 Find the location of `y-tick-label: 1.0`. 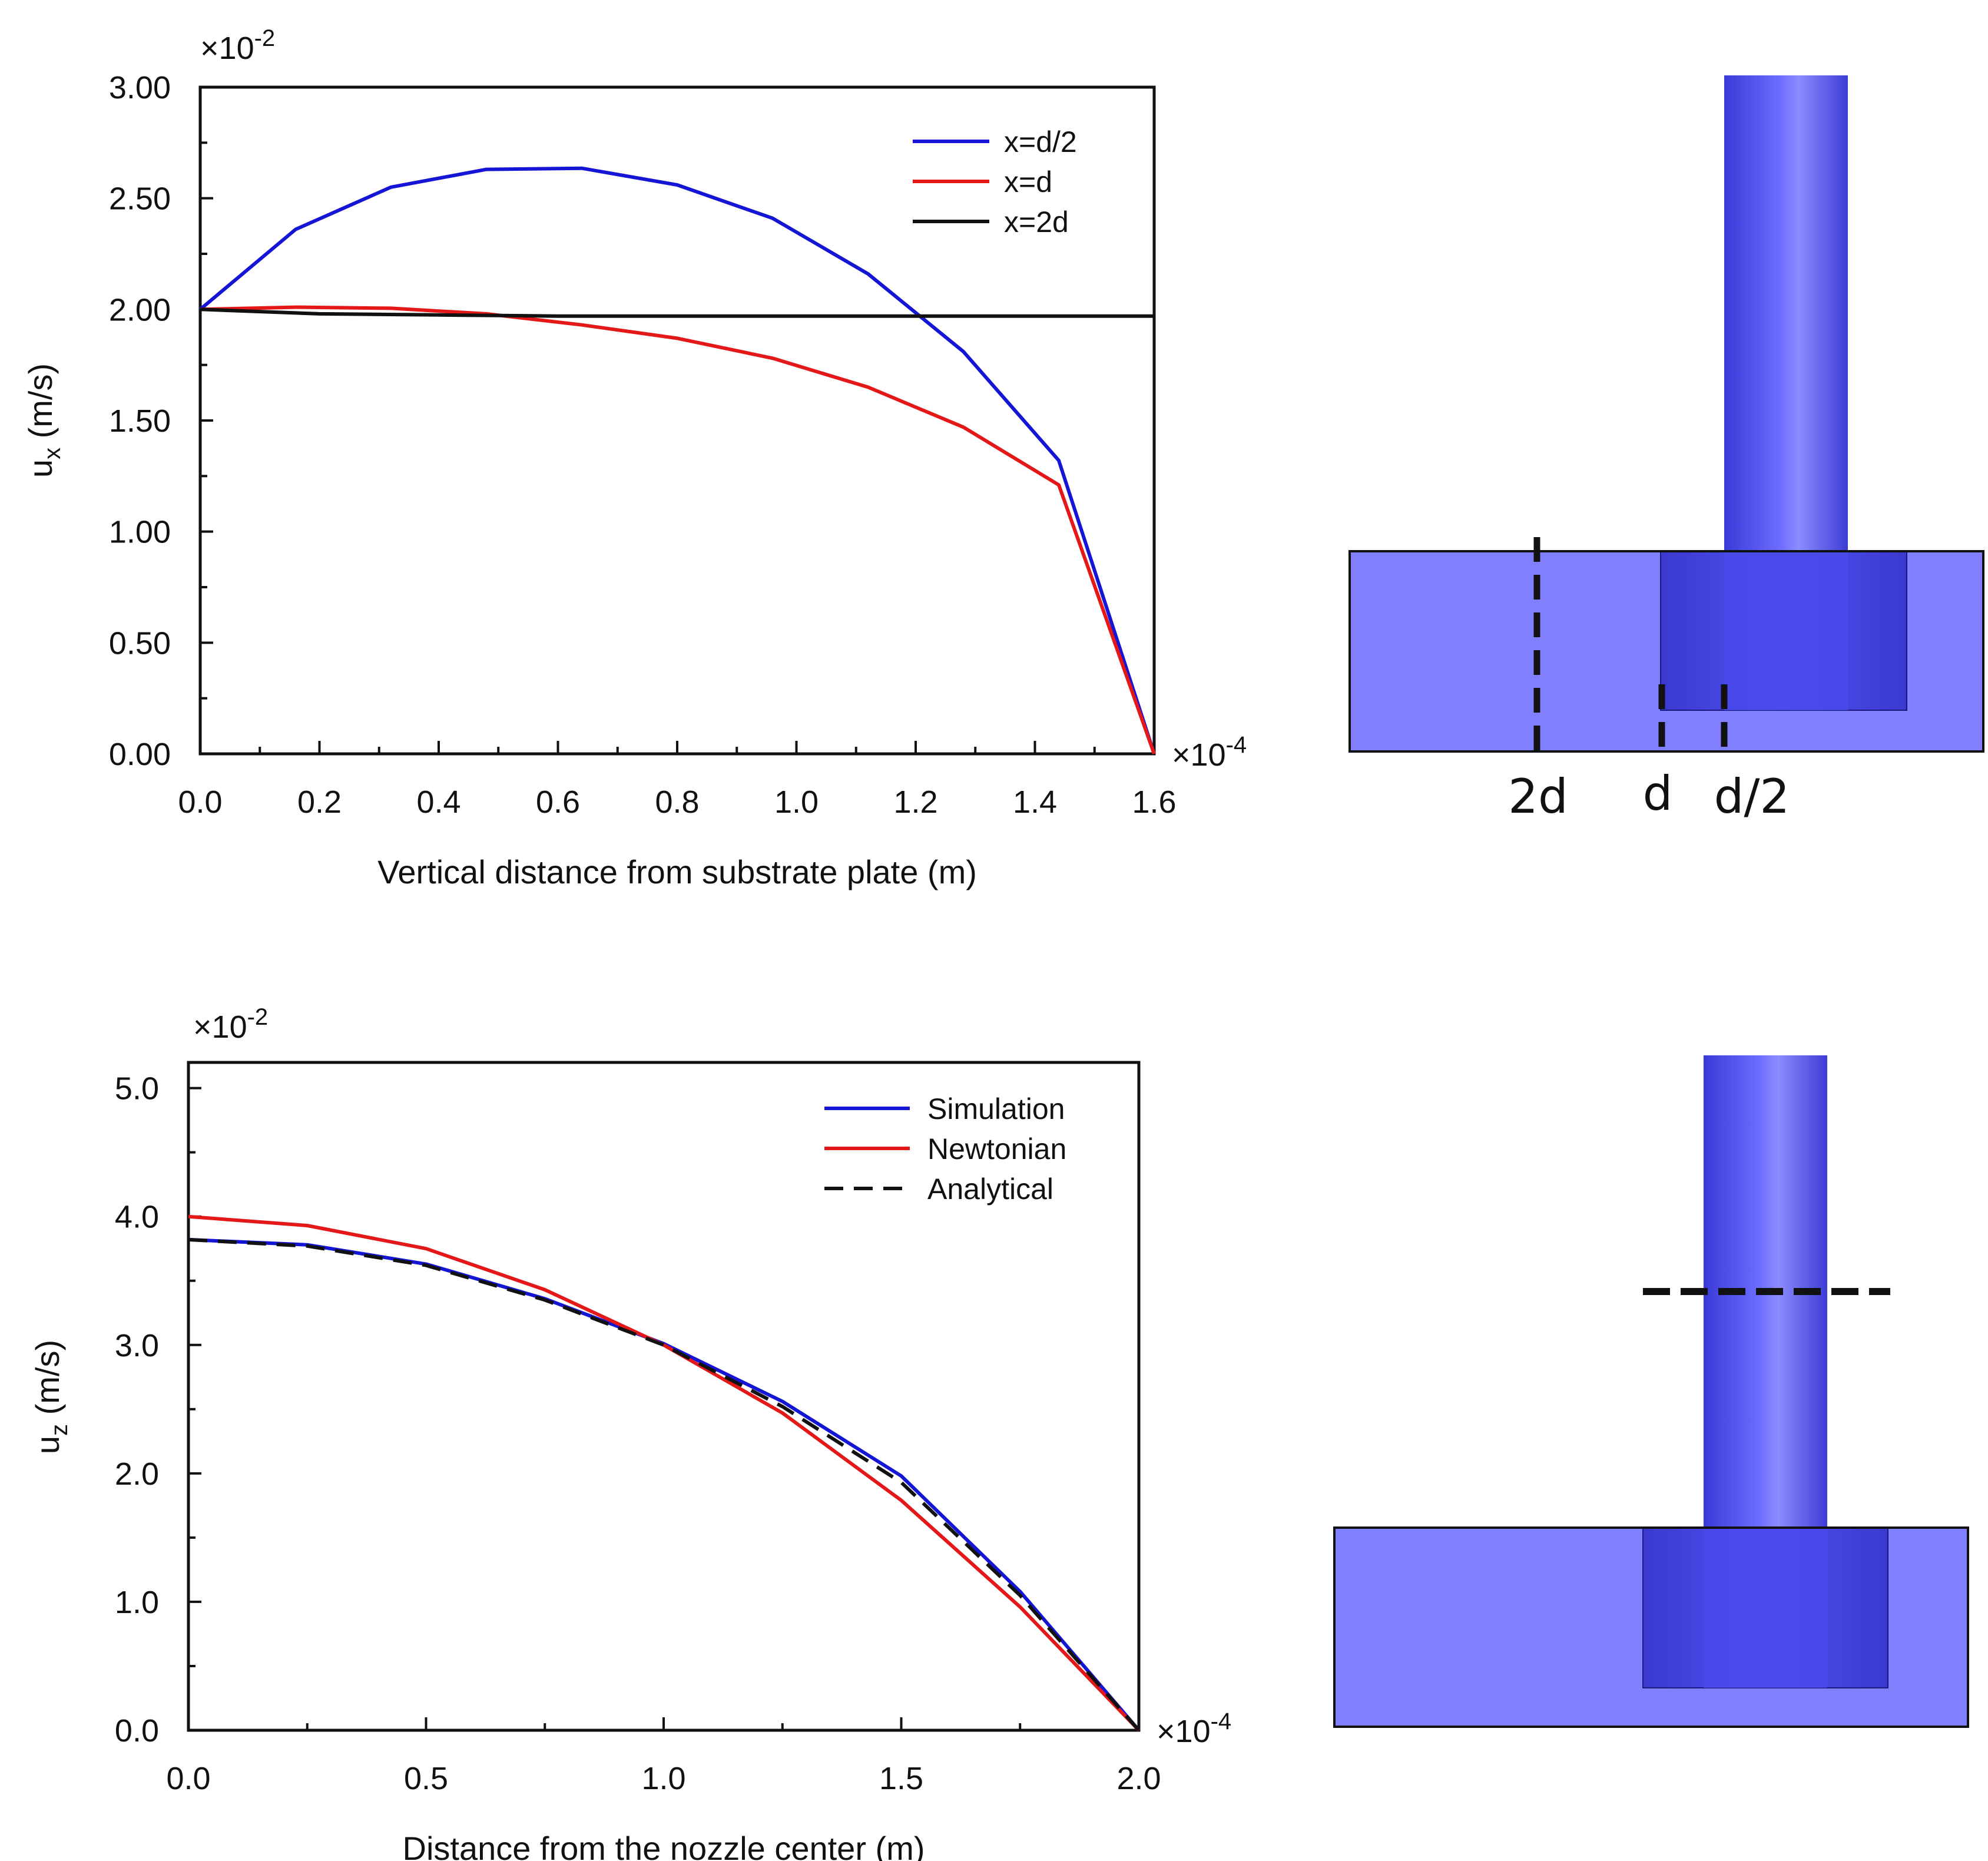

y-tick-label: 1.0 is located at coordinates (137, 1602).